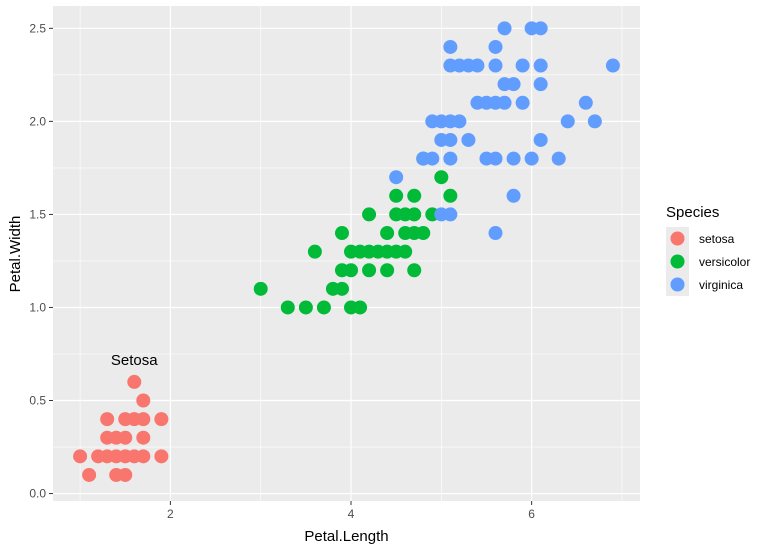 This screenshot has height=546, width=762. What do you see at coordinates (37, 494) in the screenshot?
I see `y-tick-label: 0.0` at bounding box center [37, 494].